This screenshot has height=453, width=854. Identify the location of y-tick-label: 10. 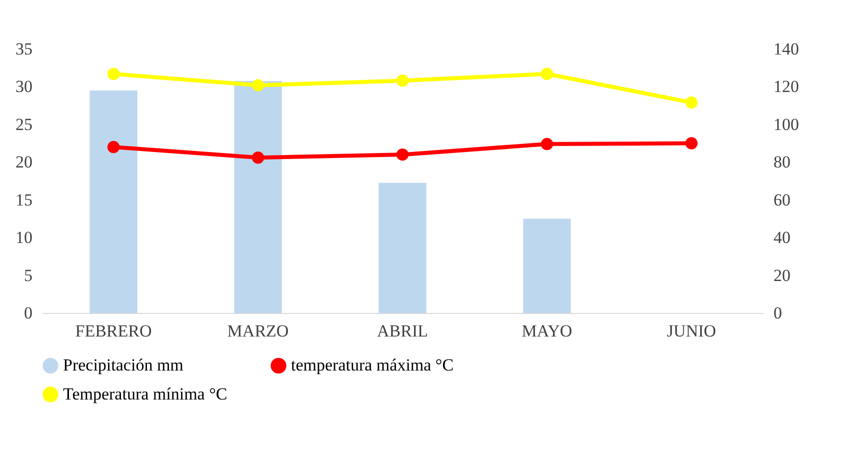
(24, 238).